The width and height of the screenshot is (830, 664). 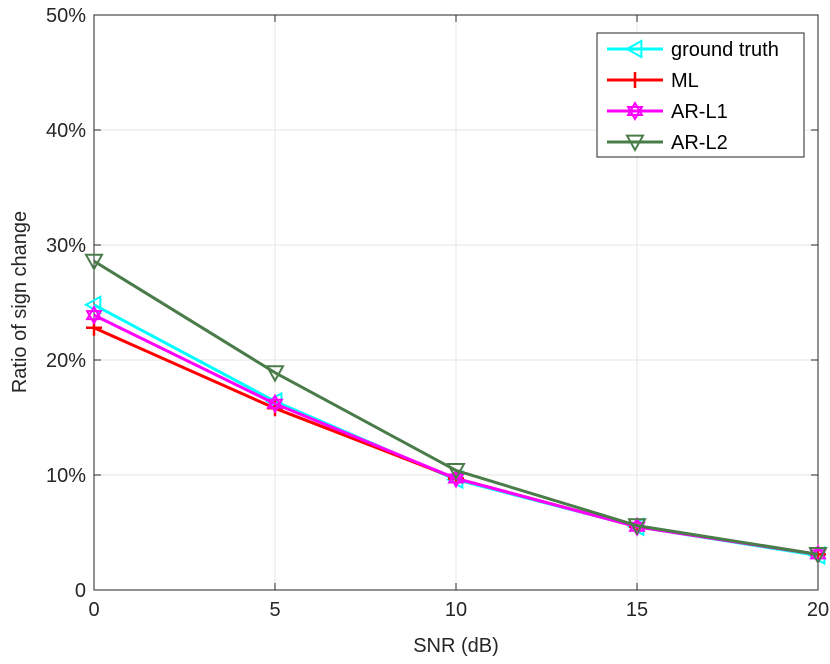 What do you see at coordinates (66, 361) in the screenshot?
I see `y-tick-label: 20%` at bounding box center [66, 361].